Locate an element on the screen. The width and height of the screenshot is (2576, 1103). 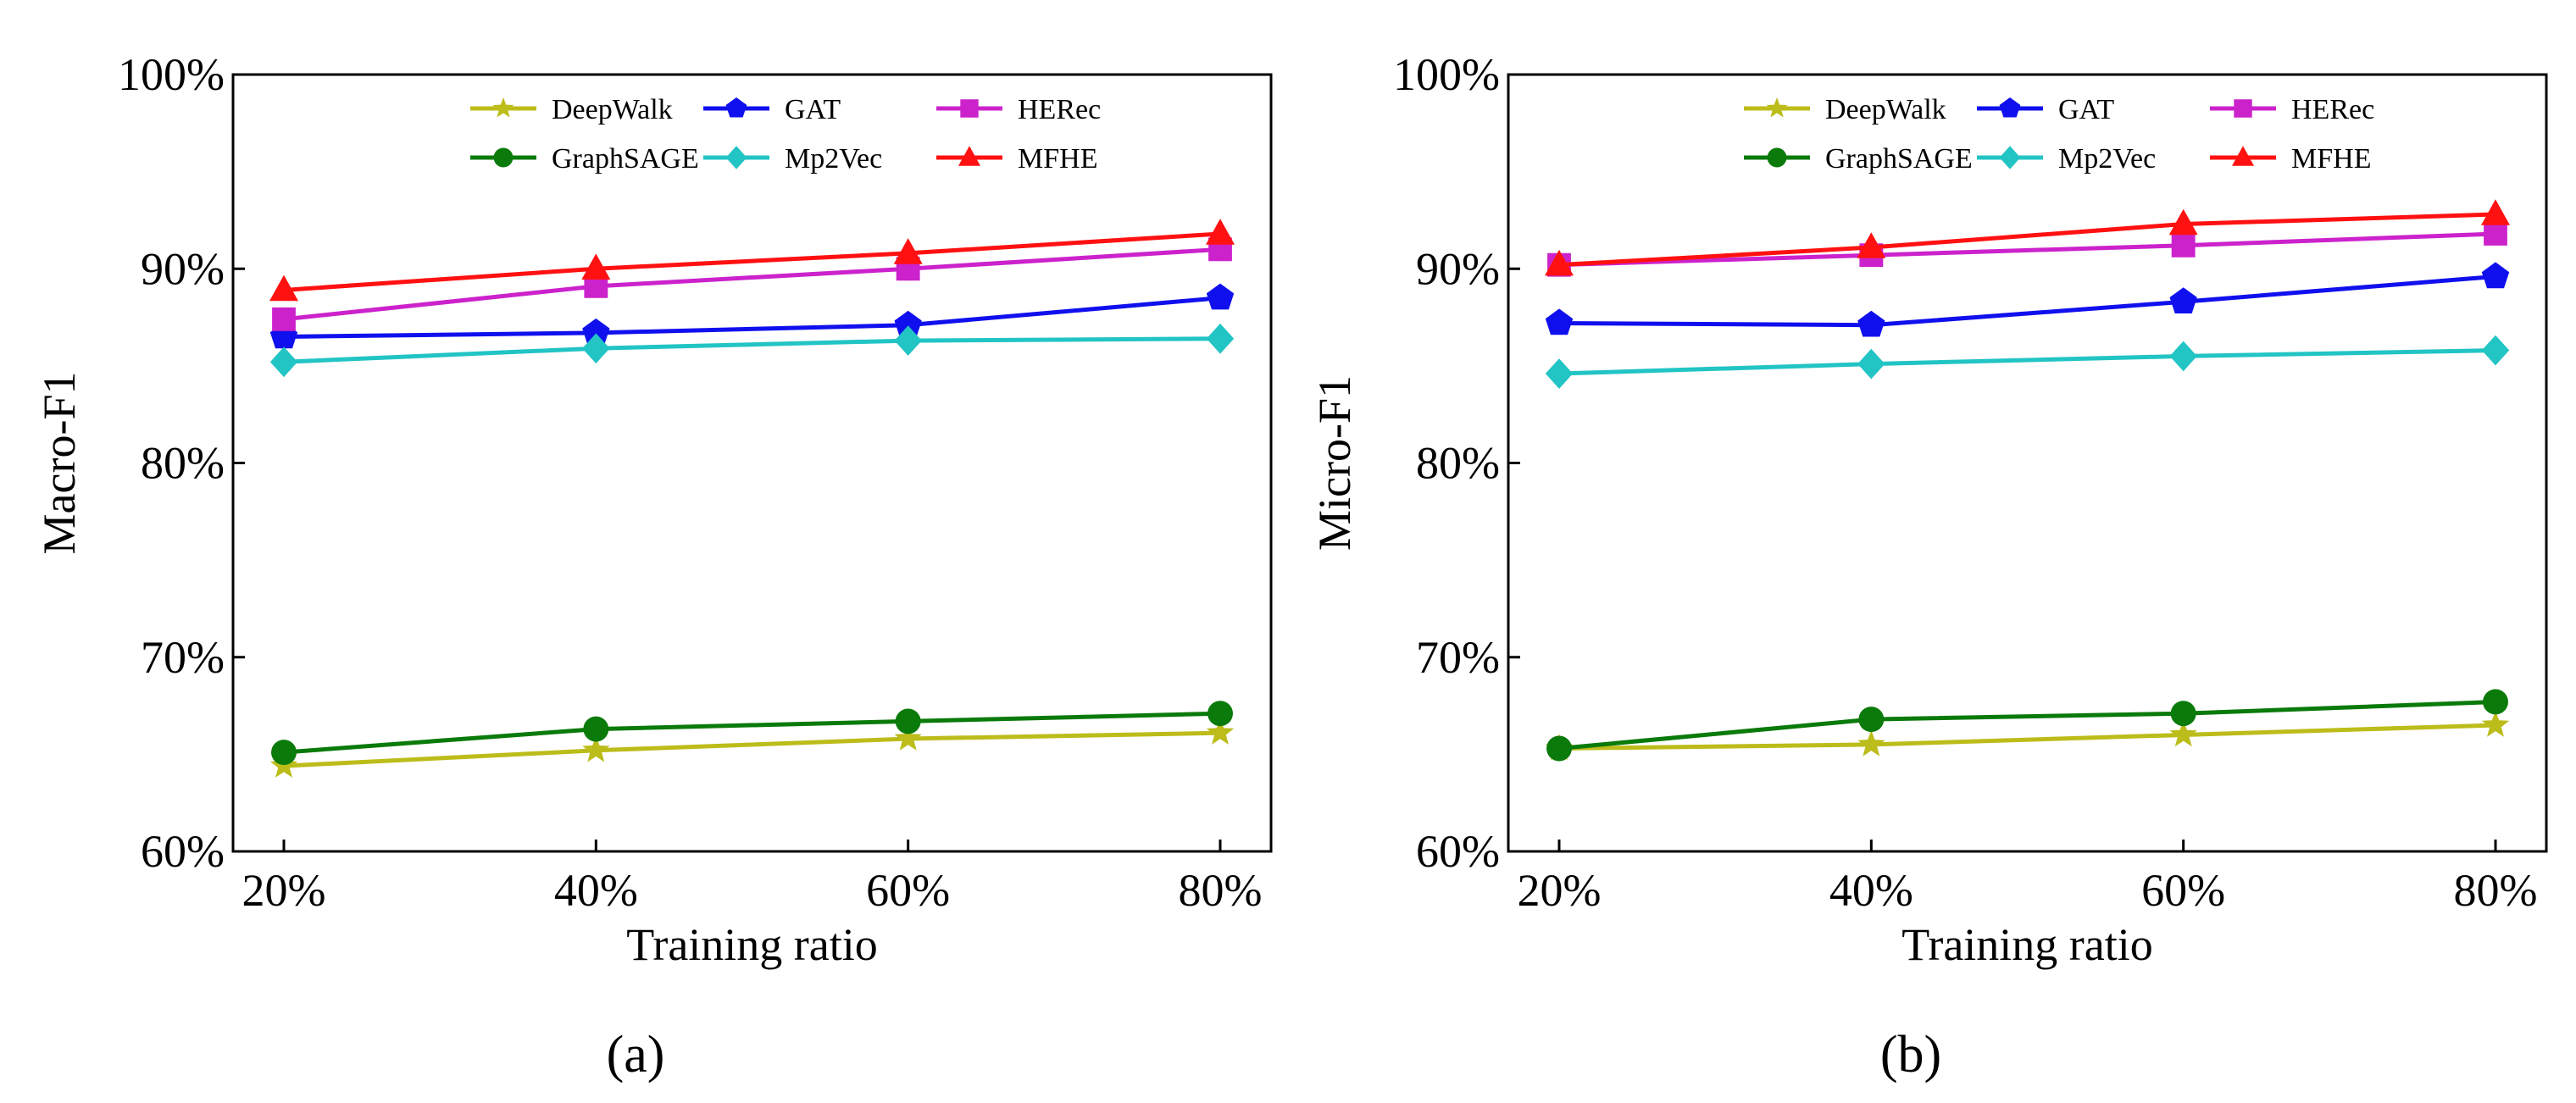
y-tick-label: 90% is located at coordinates (183, 268).